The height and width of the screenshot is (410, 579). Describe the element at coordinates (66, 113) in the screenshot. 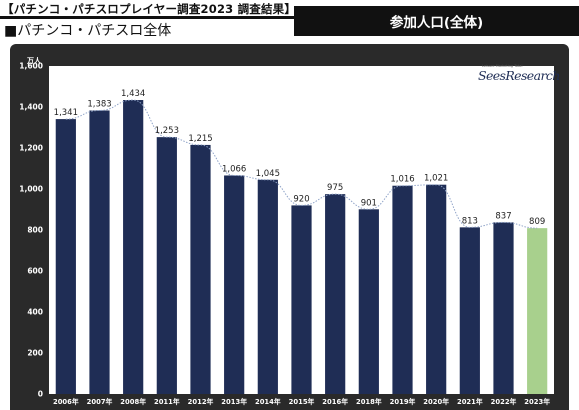

I see `data-label: 1,341` at that location.